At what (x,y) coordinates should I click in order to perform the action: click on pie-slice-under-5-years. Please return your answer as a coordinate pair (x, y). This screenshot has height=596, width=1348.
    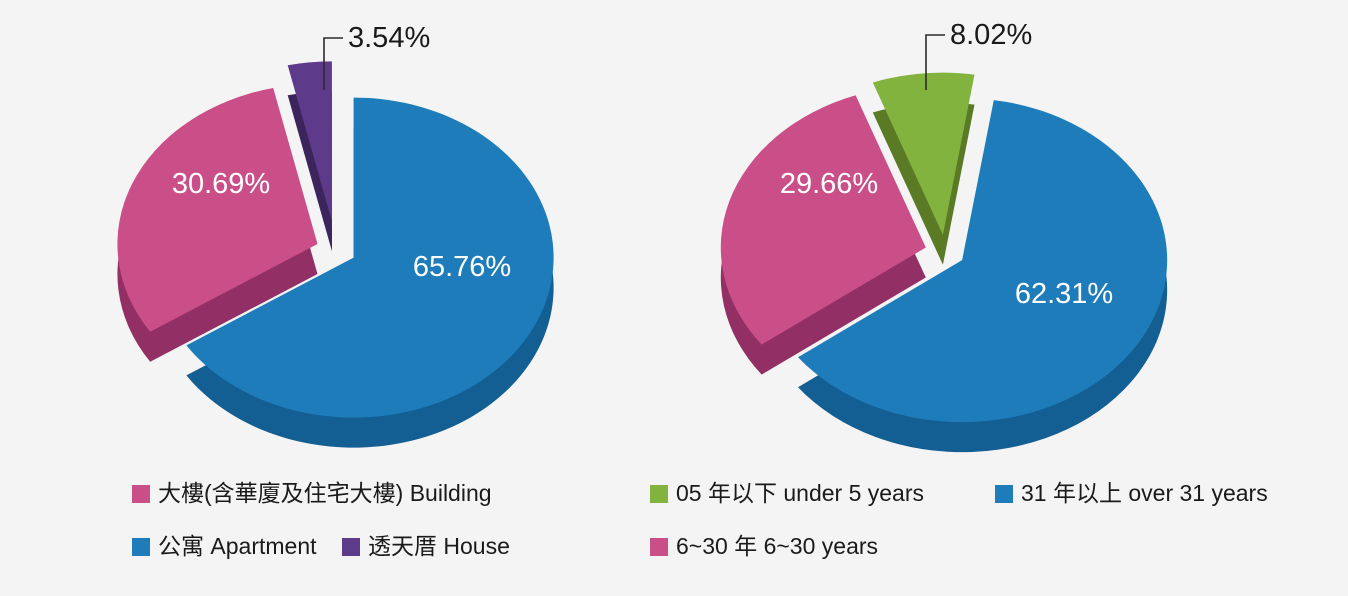
    Looking at the image, I should click on (923, 153).